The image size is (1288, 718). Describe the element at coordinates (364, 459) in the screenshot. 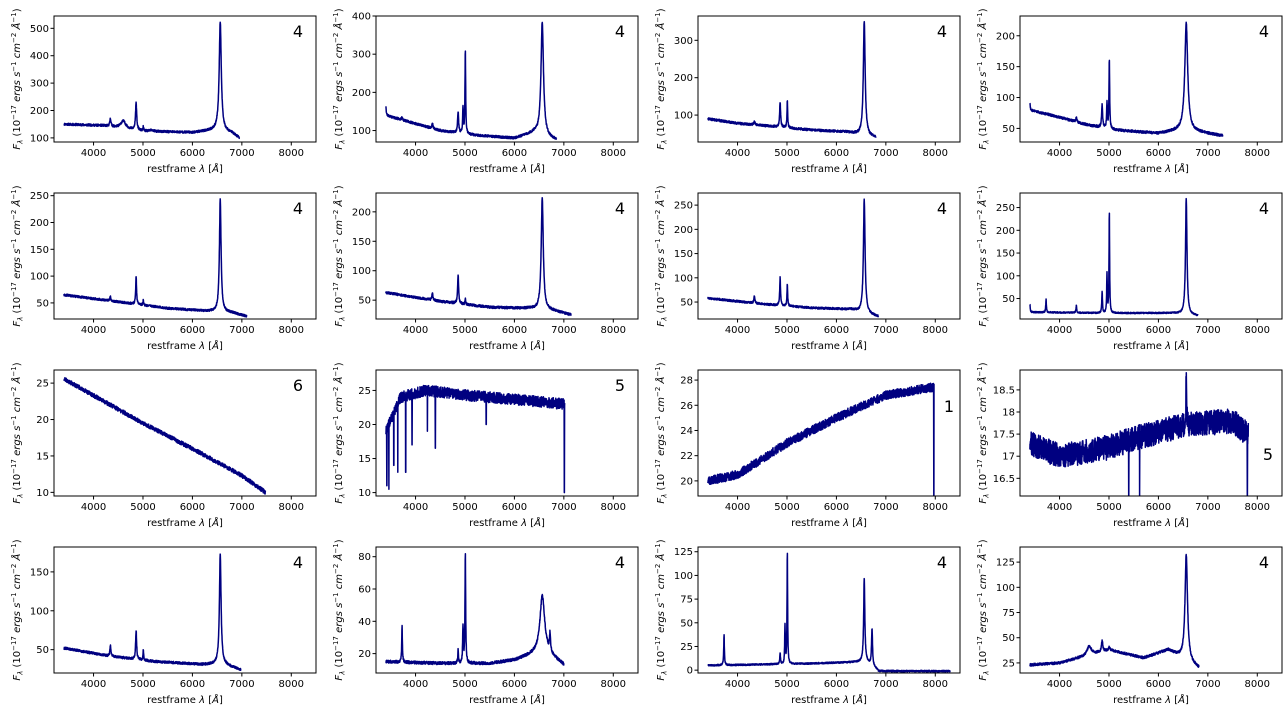

I see `y-tick-label: 15` at that location.